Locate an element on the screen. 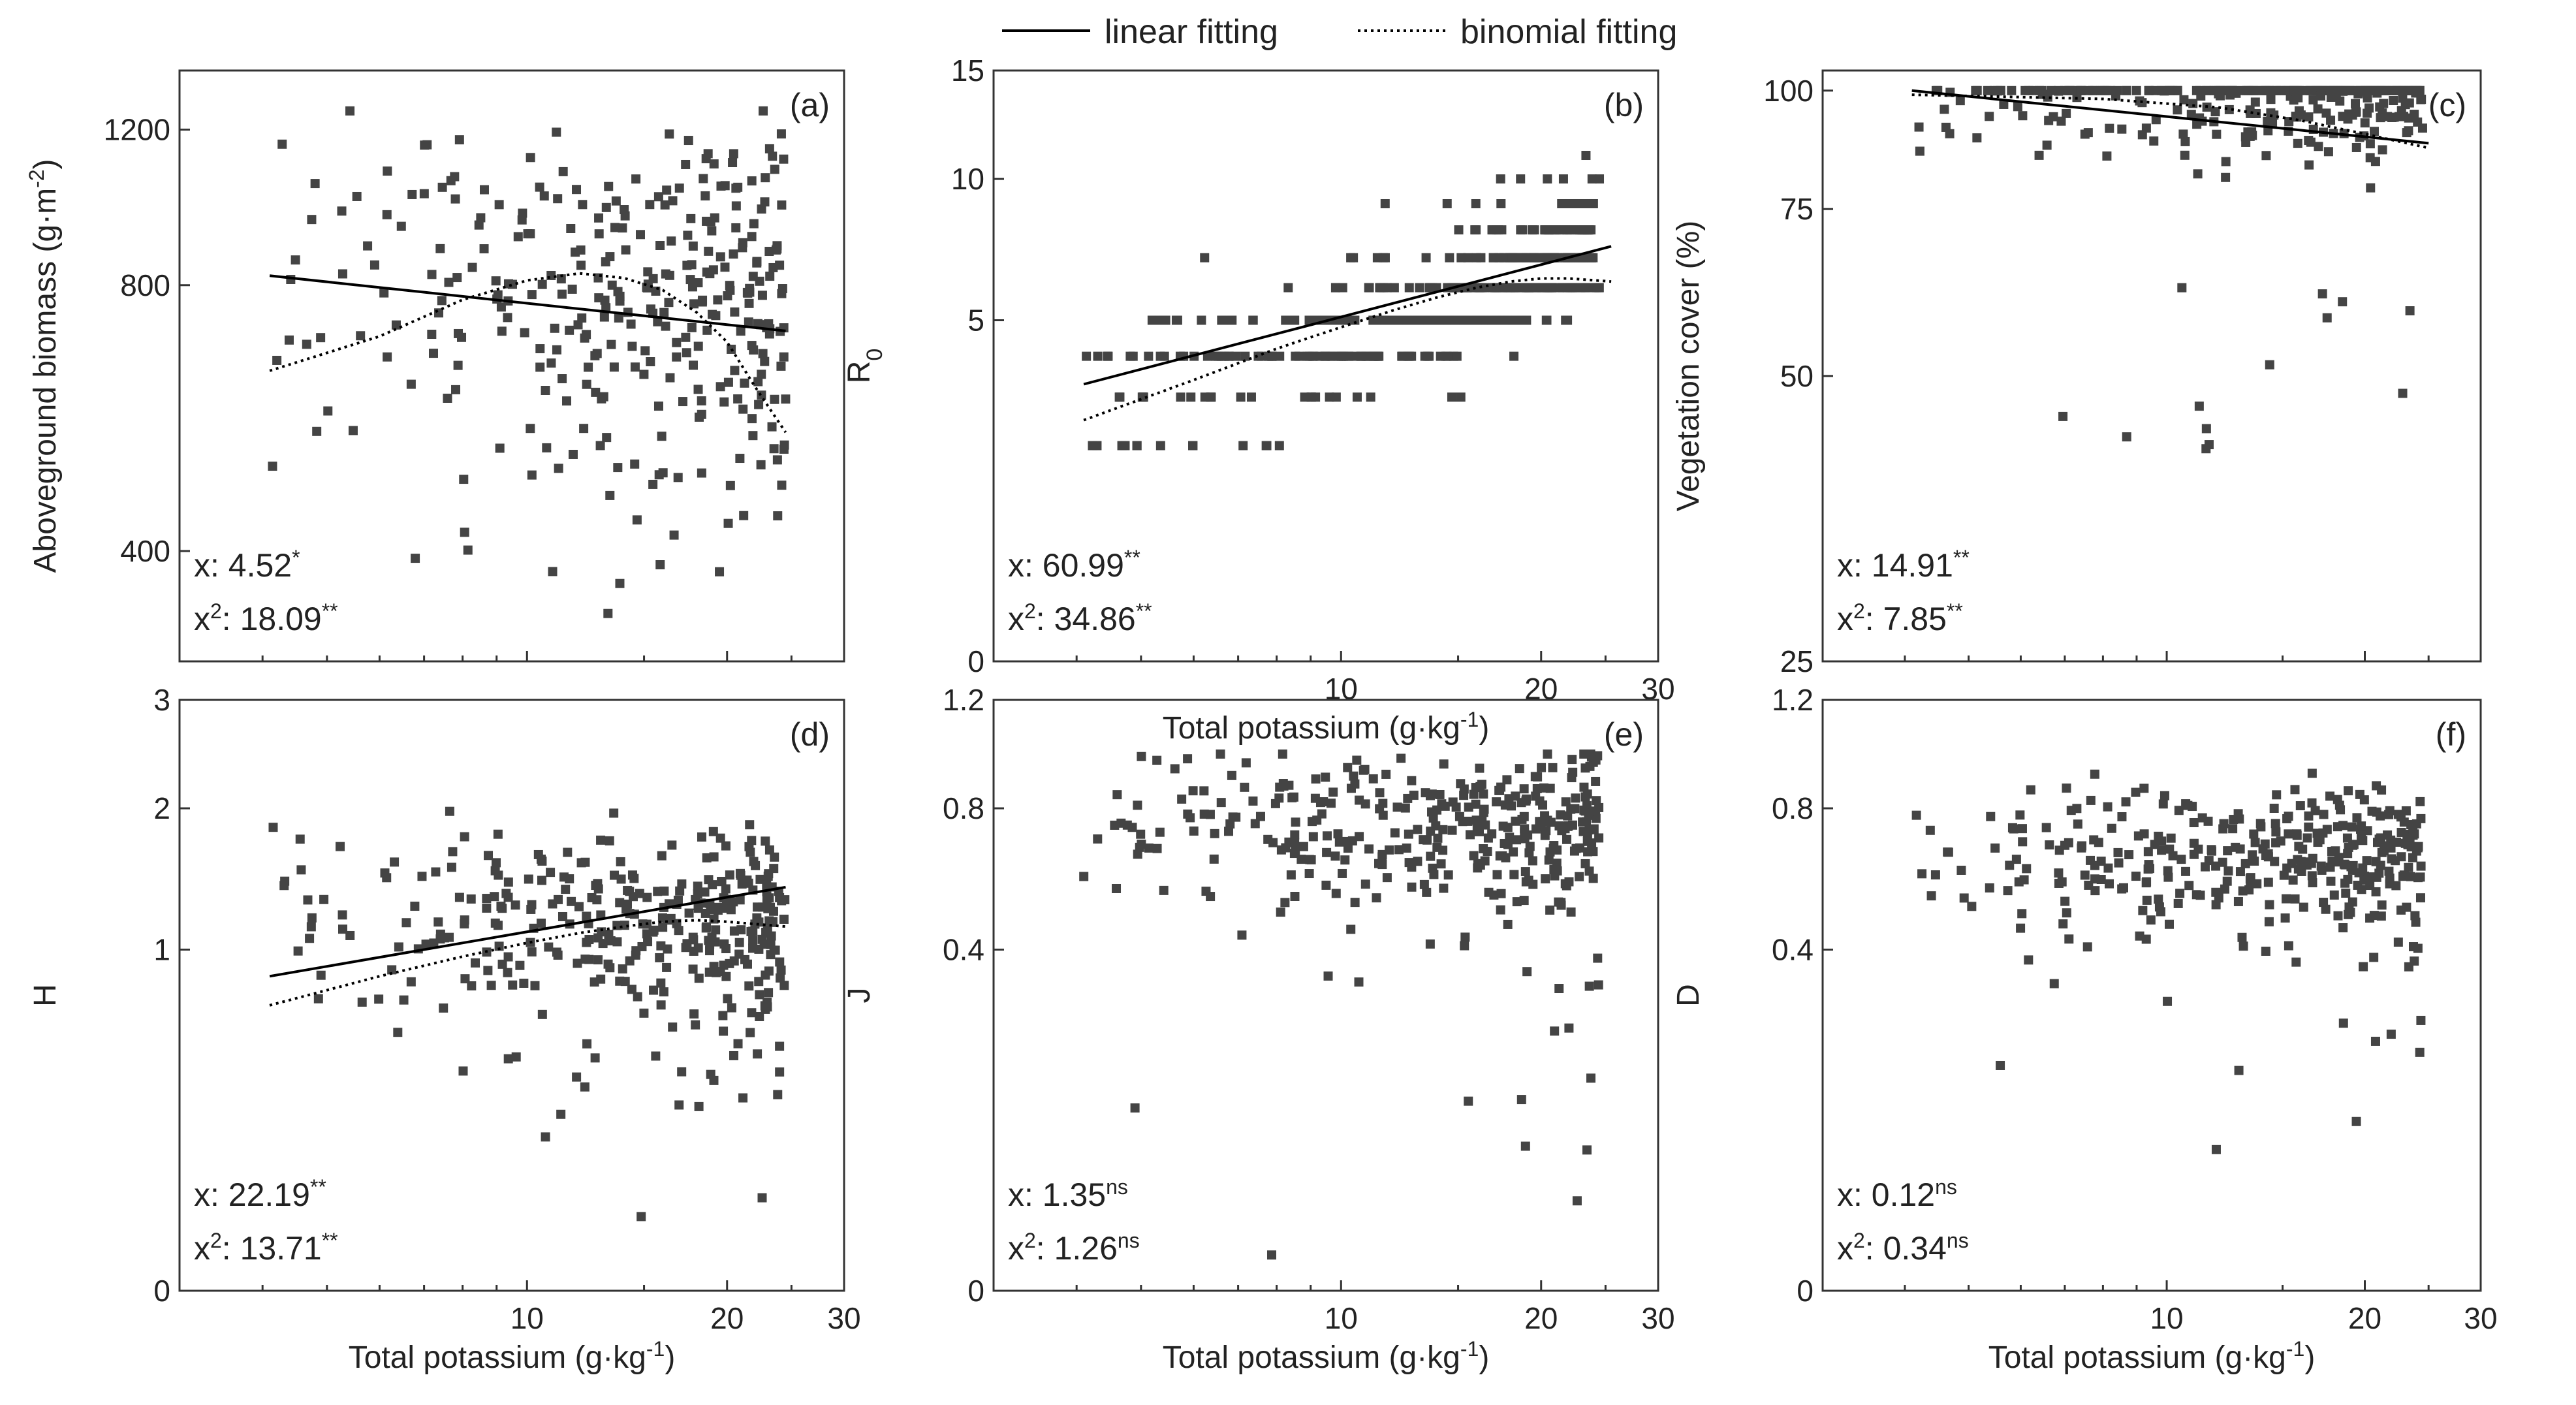 This screenshot has height=1405, width=2576. x-tick-label-f: 20 is located at coordinates (2364, 1318).